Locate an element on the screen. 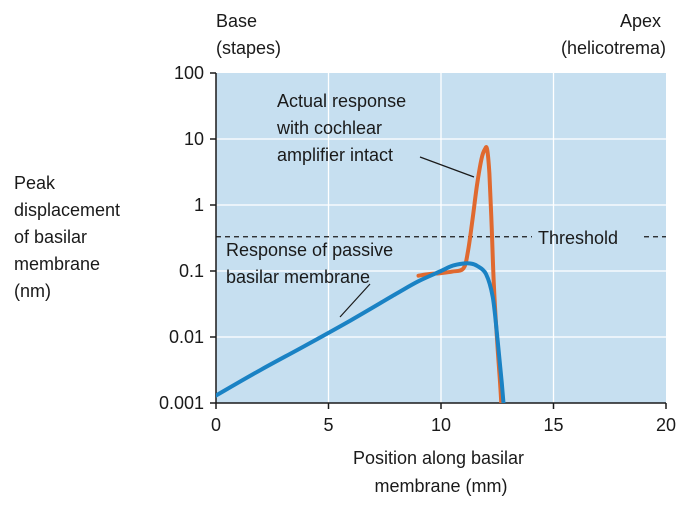  y-axis-title-line-3: of basilar is located at coordinates (50, 237).